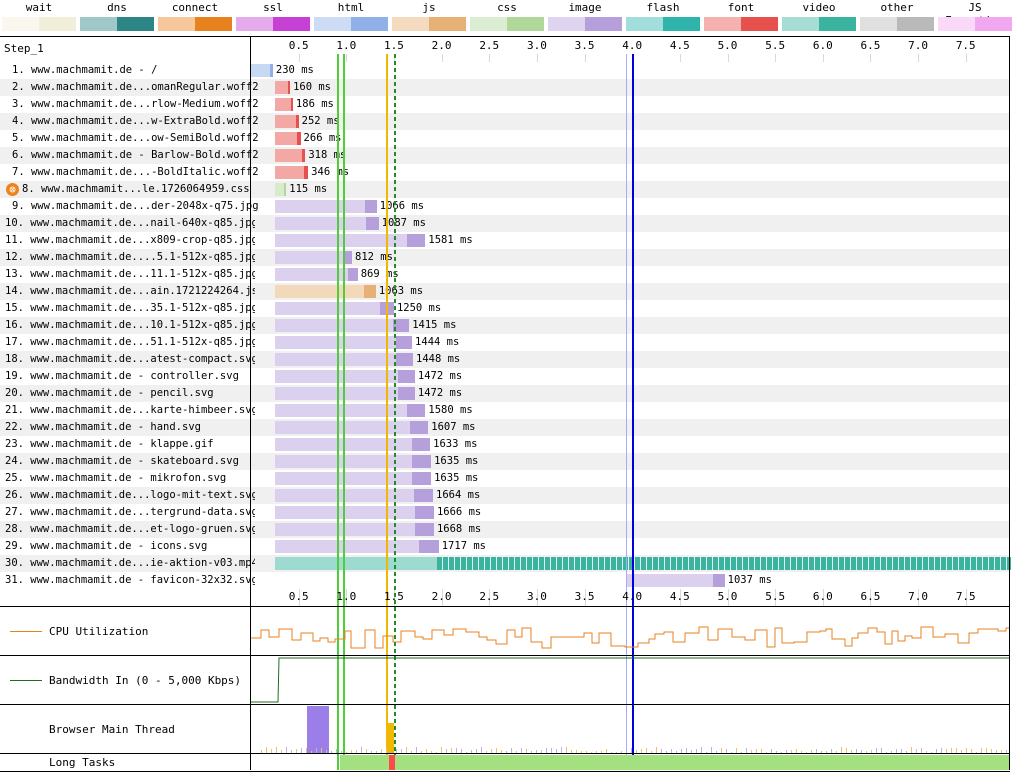 The width and height of the screenshot is (1012, 772). What do you see at coordinates (585, 7) in the screenshot?
I see `legend-label: image` at bounding box center [585, 7].